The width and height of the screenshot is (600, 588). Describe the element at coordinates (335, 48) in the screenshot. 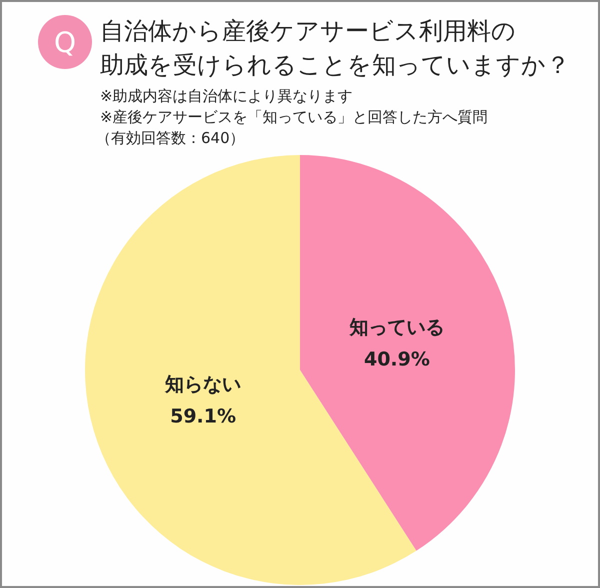

I see `chart-title: 自治体から産後ケアサービス利用料の助成を受けられることを知っていますか？` at that location.